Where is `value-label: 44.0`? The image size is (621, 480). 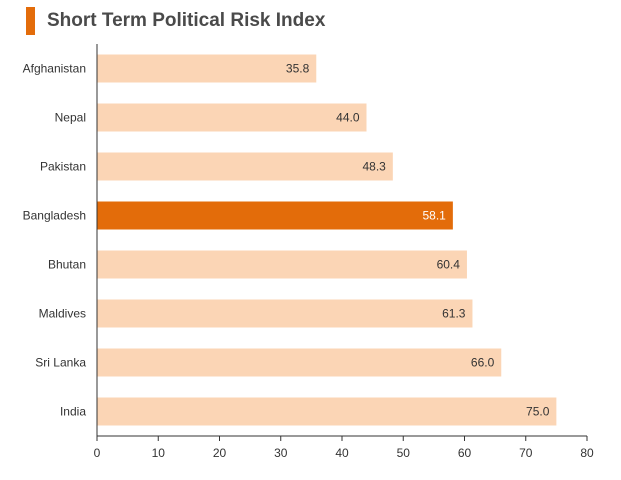
value-label: 44.0 is located at coordinates (348, 118).